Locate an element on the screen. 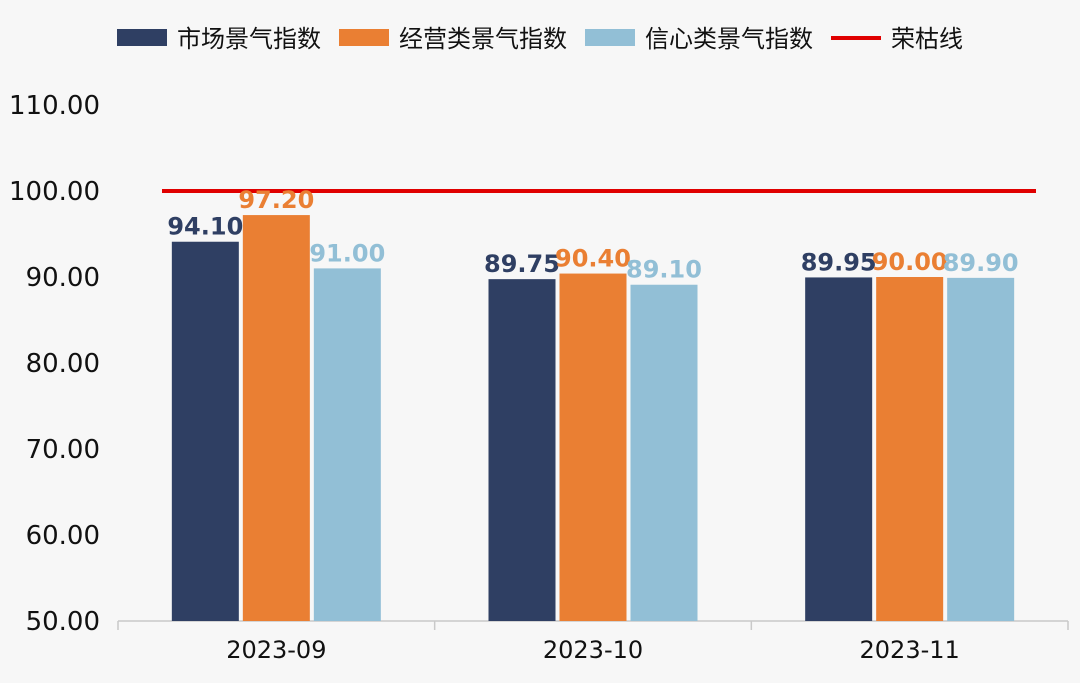  legend-label: 经营类景气指数 is located at coordinates (483, 39).